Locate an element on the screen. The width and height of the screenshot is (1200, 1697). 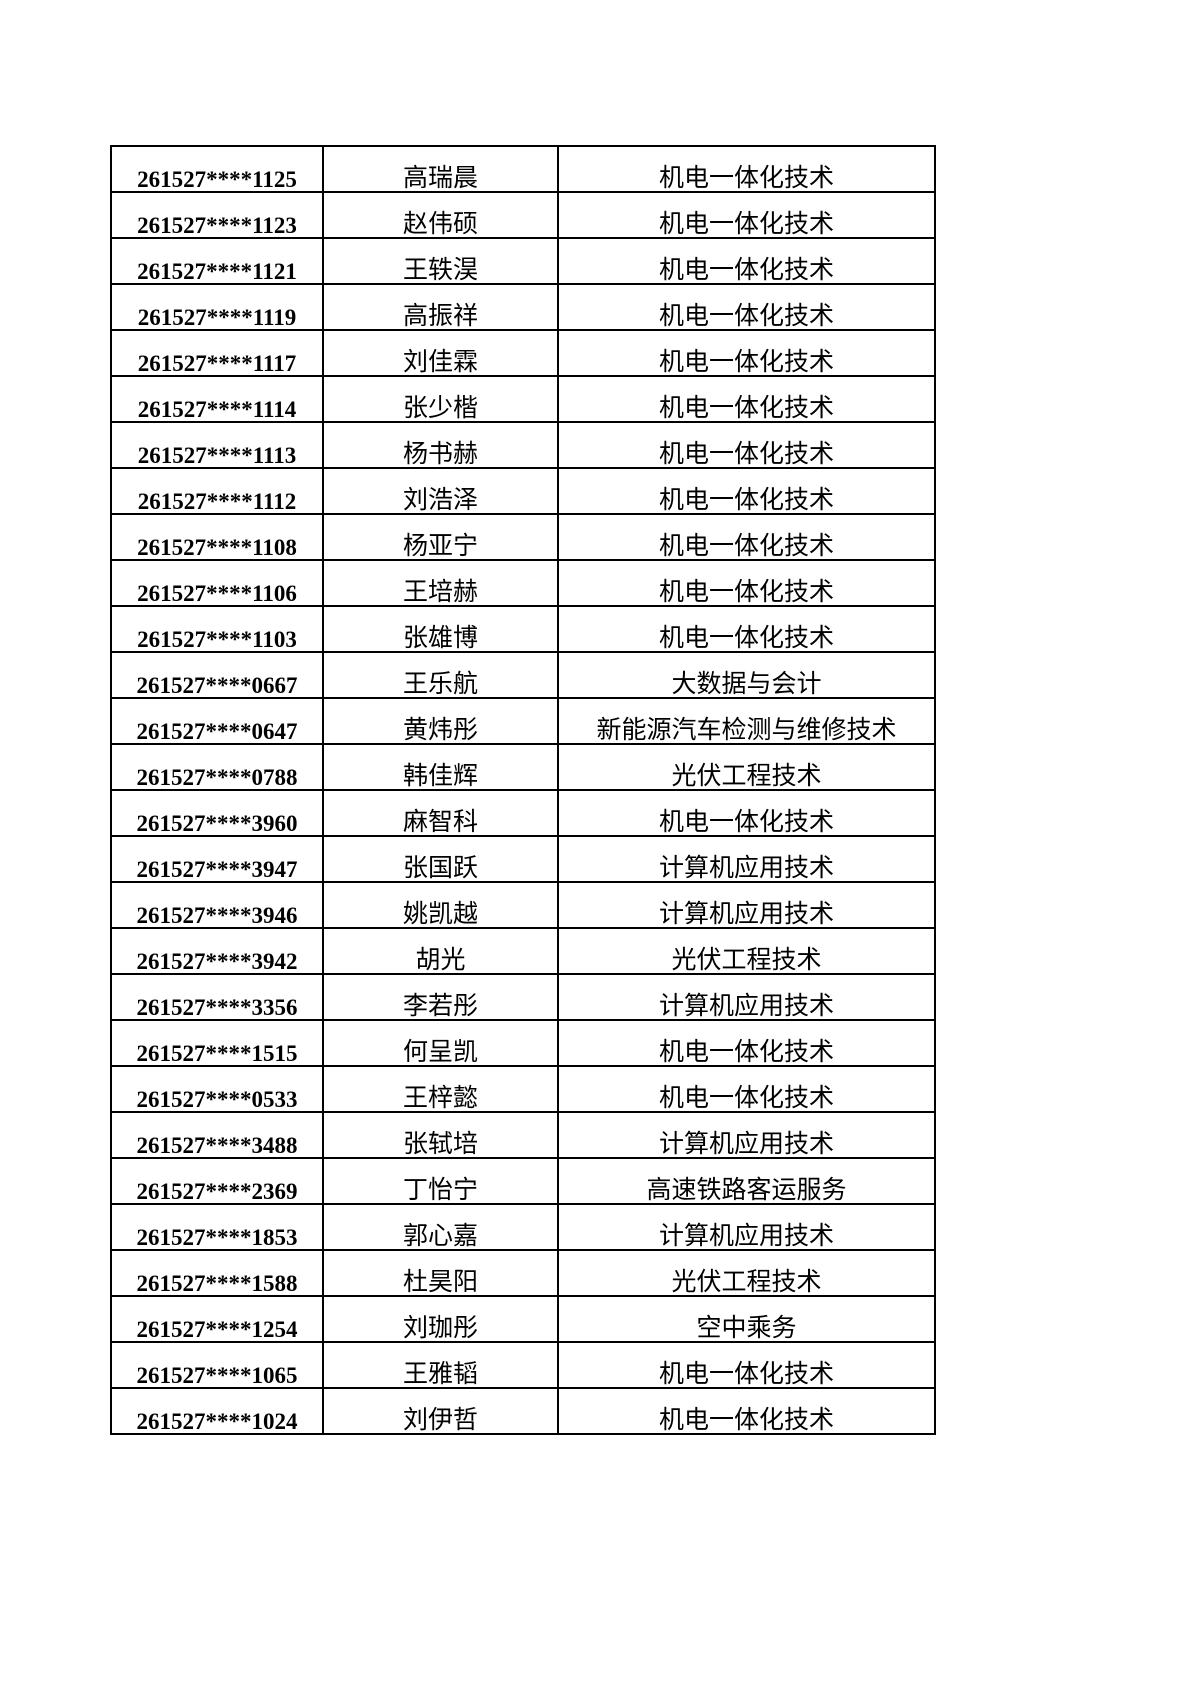
cell-id-number: 261527****1108 is located at coordinates (217, 537).